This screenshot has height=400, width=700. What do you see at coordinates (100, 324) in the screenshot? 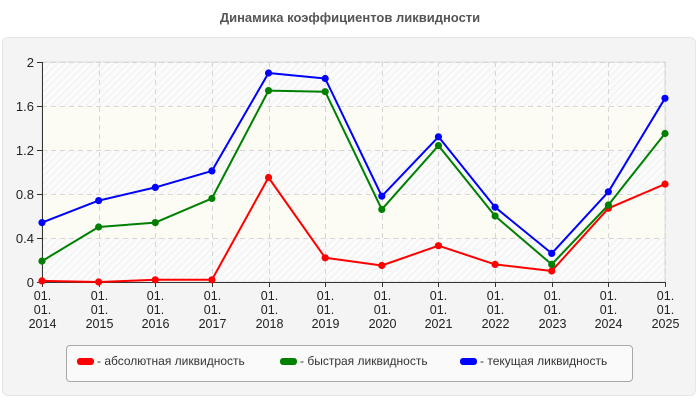
I see `x-tick-label: 2015` at bounding box center [100, 324].